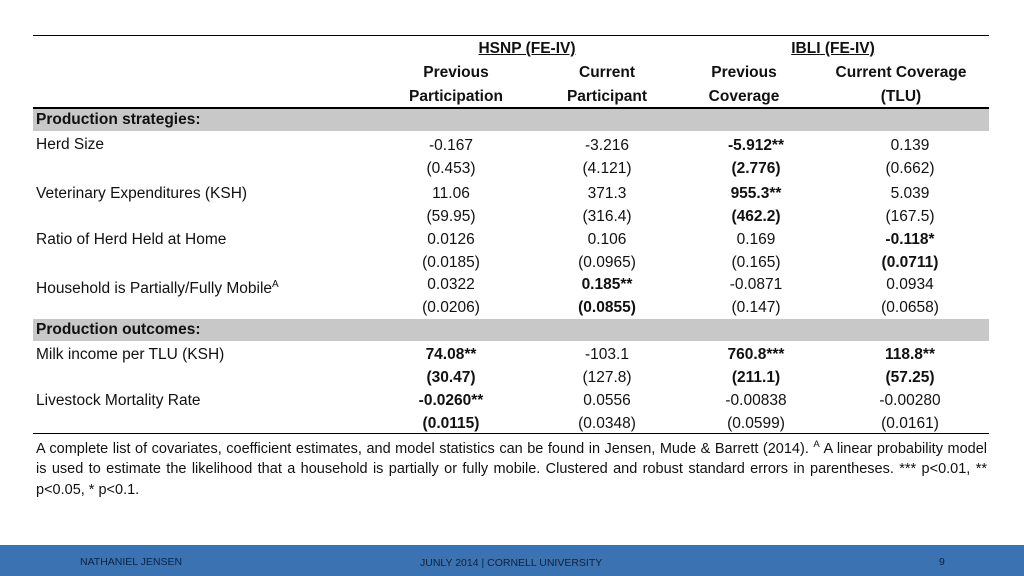  I want to click on std-error-cell: (2.776), so click(756, 168).